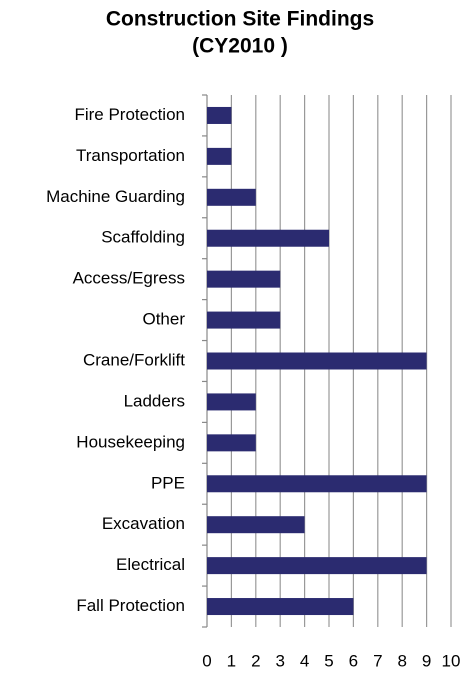  What do you see at coordinates (134, 359) in the screenshot?
I see `y-tick-label: Crane/Forklift` at bounding box center [134, 359].